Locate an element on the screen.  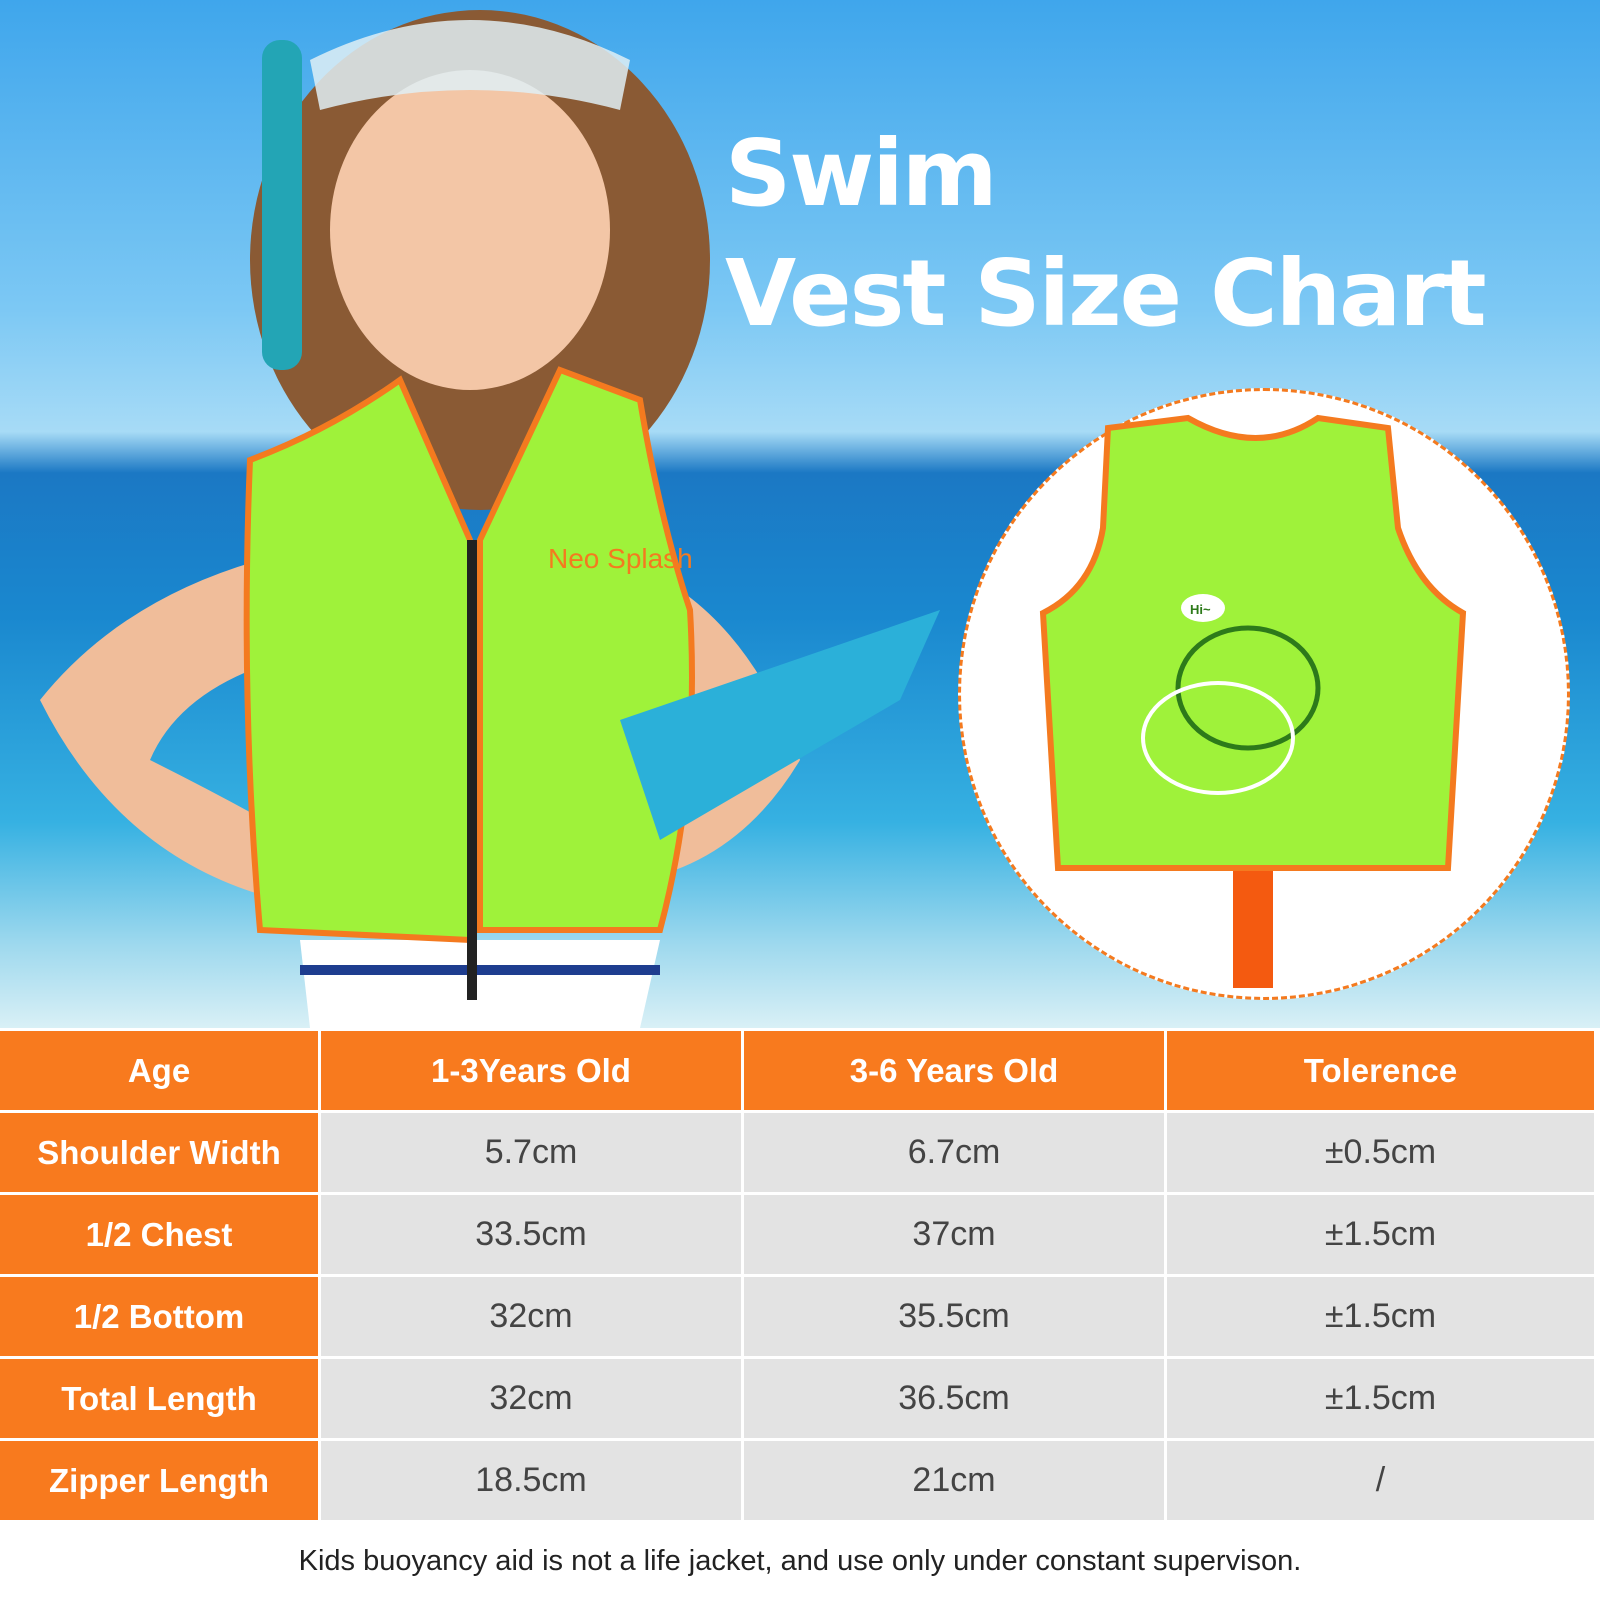
row-label: 1/2 Chest is located at coordinates (159, 1234).